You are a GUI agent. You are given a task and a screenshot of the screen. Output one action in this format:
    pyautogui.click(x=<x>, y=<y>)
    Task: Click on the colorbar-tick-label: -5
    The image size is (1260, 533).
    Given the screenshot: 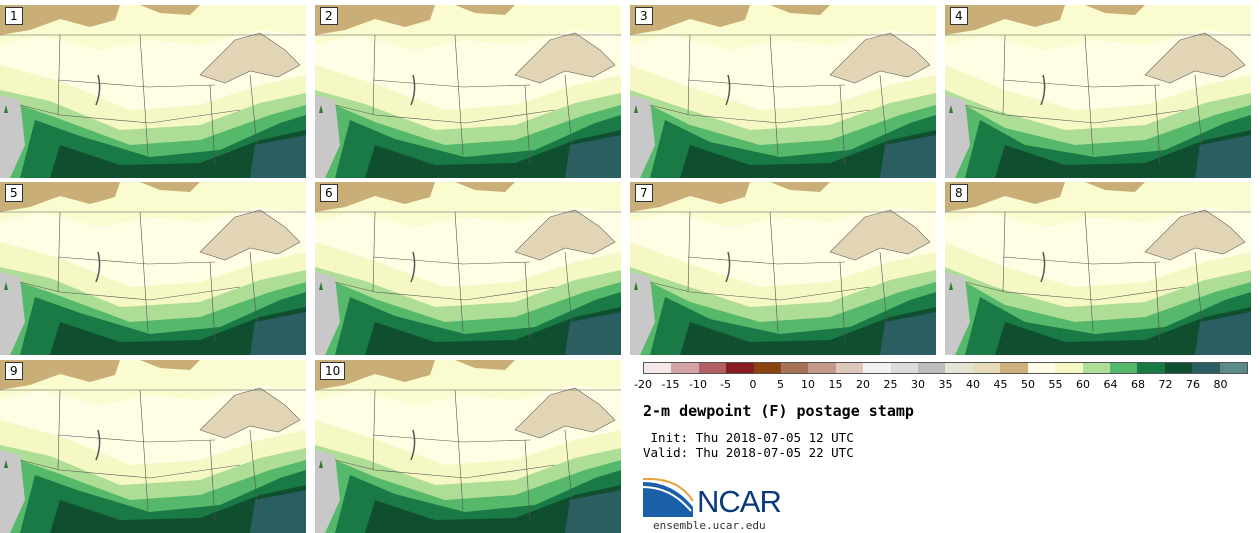 What is the action you would take?
    pyautogui.click(x=725, y=384)
    